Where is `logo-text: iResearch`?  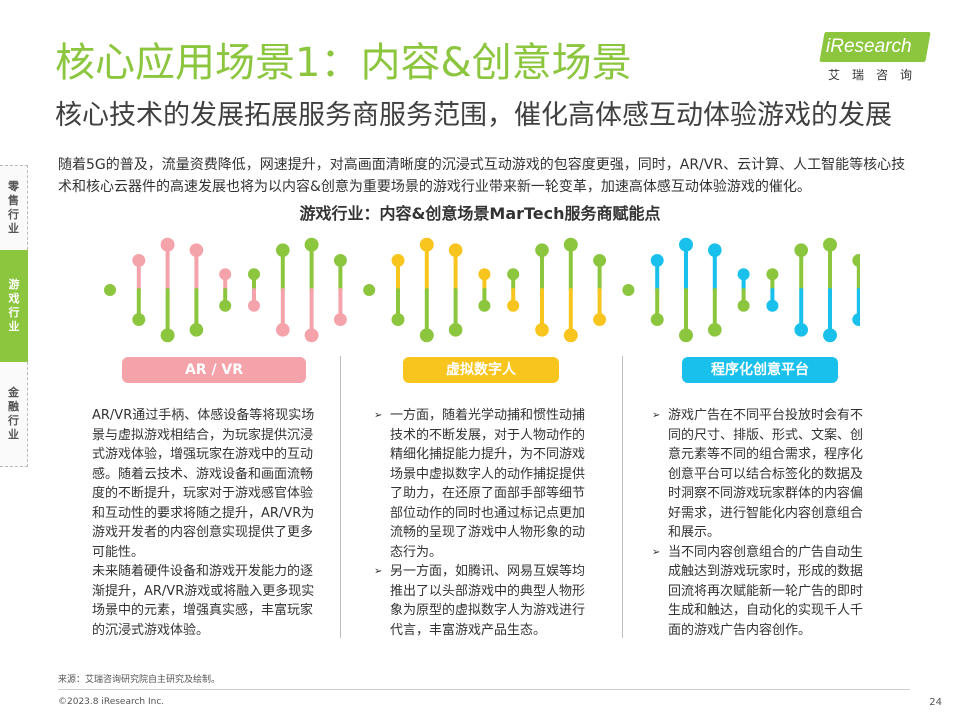 logo-text: iResearch is located at coordinates (869, 46).